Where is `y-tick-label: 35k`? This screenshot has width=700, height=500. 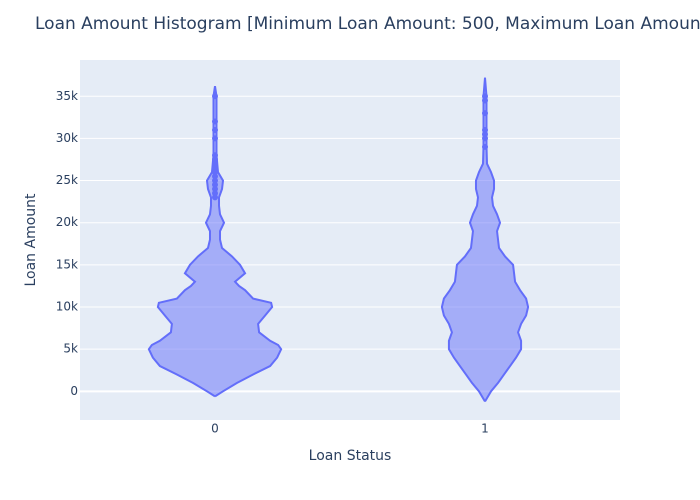 y-tick-label: 35k is located at coordinates (67, 96).